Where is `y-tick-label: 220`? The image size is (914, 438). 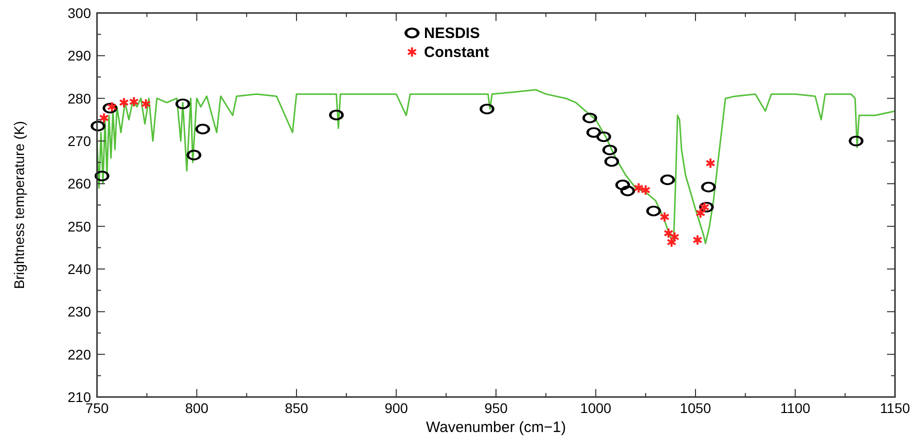 y-tick-label: 220 is located at coordinates (80, 354).